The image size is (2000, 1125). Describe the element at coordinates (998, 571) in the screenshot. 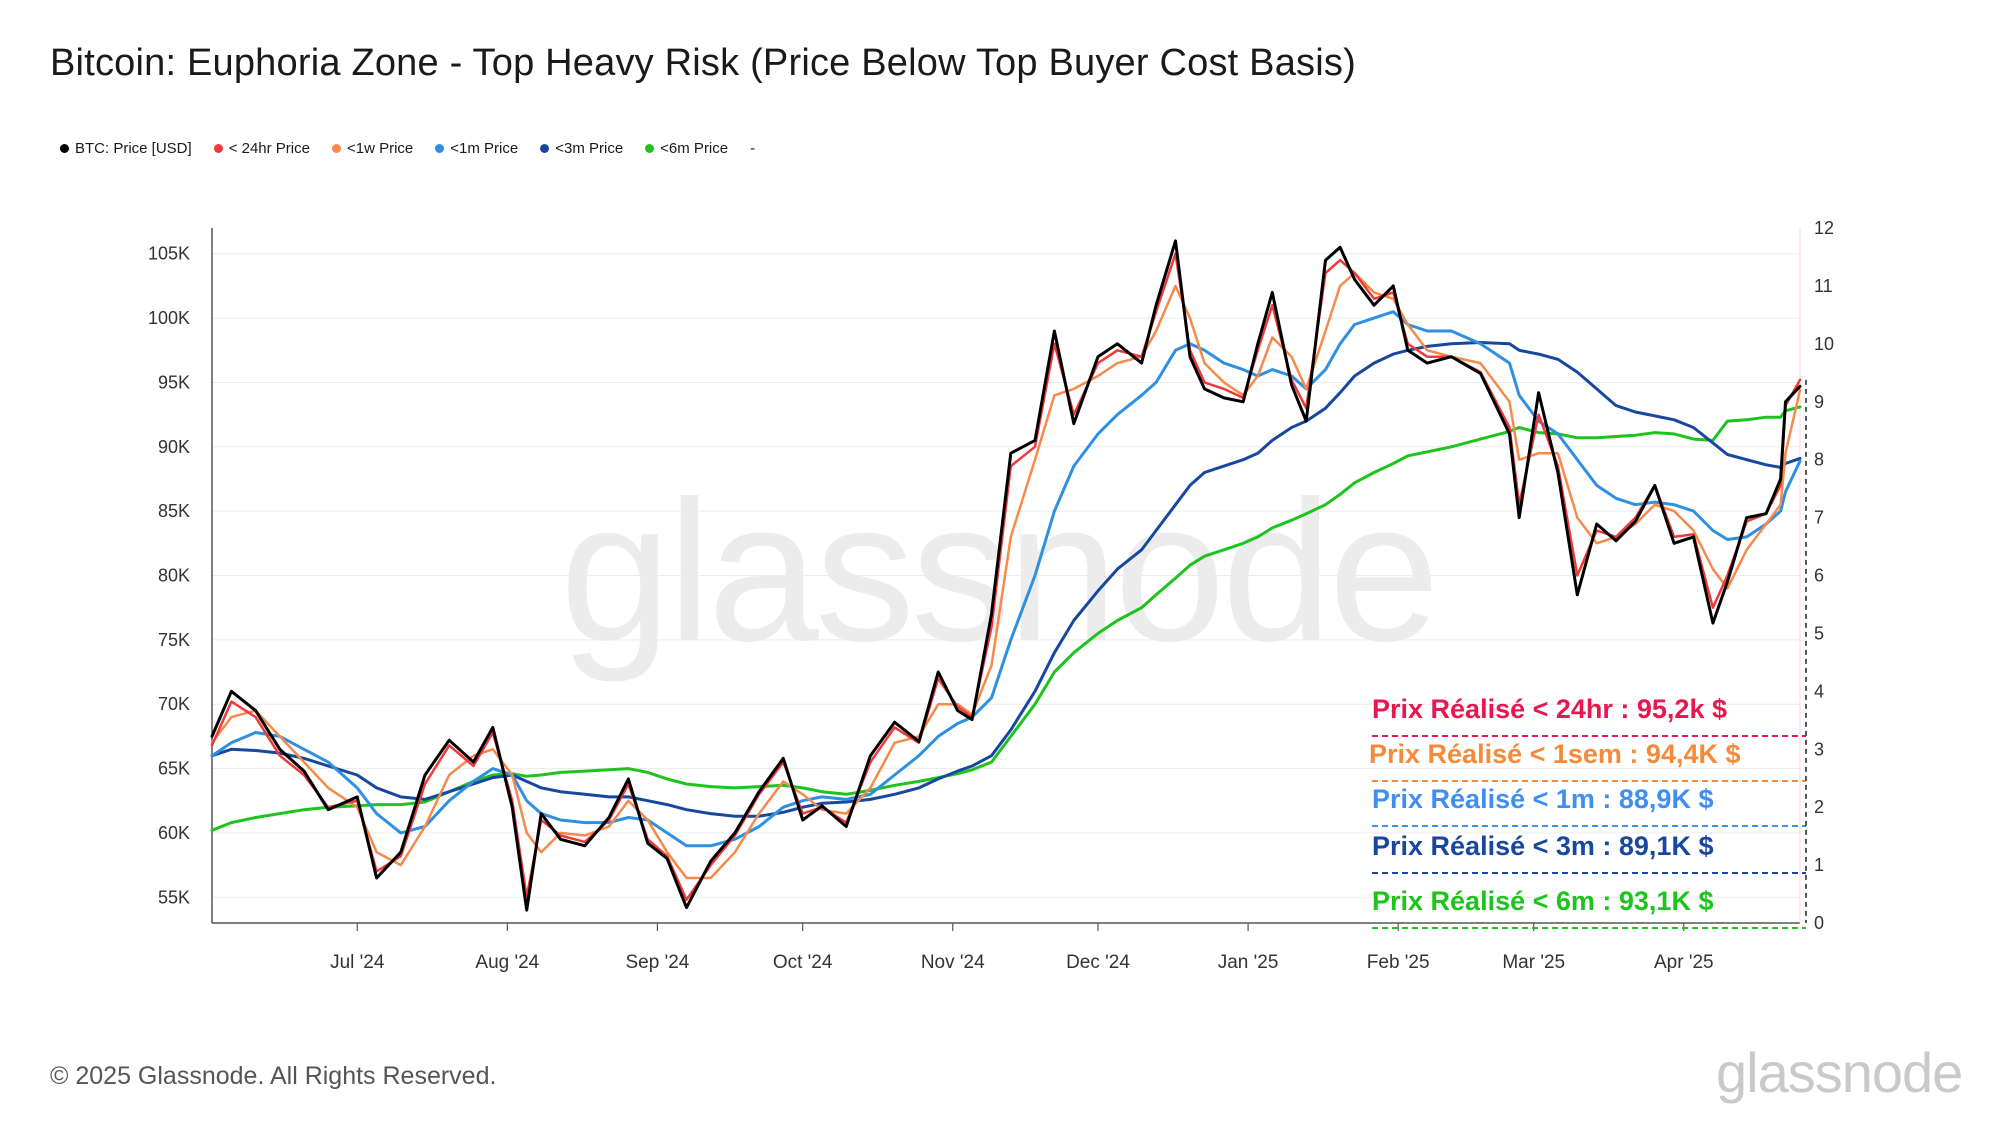

I see `watermark-logo: glassnode` at that location.